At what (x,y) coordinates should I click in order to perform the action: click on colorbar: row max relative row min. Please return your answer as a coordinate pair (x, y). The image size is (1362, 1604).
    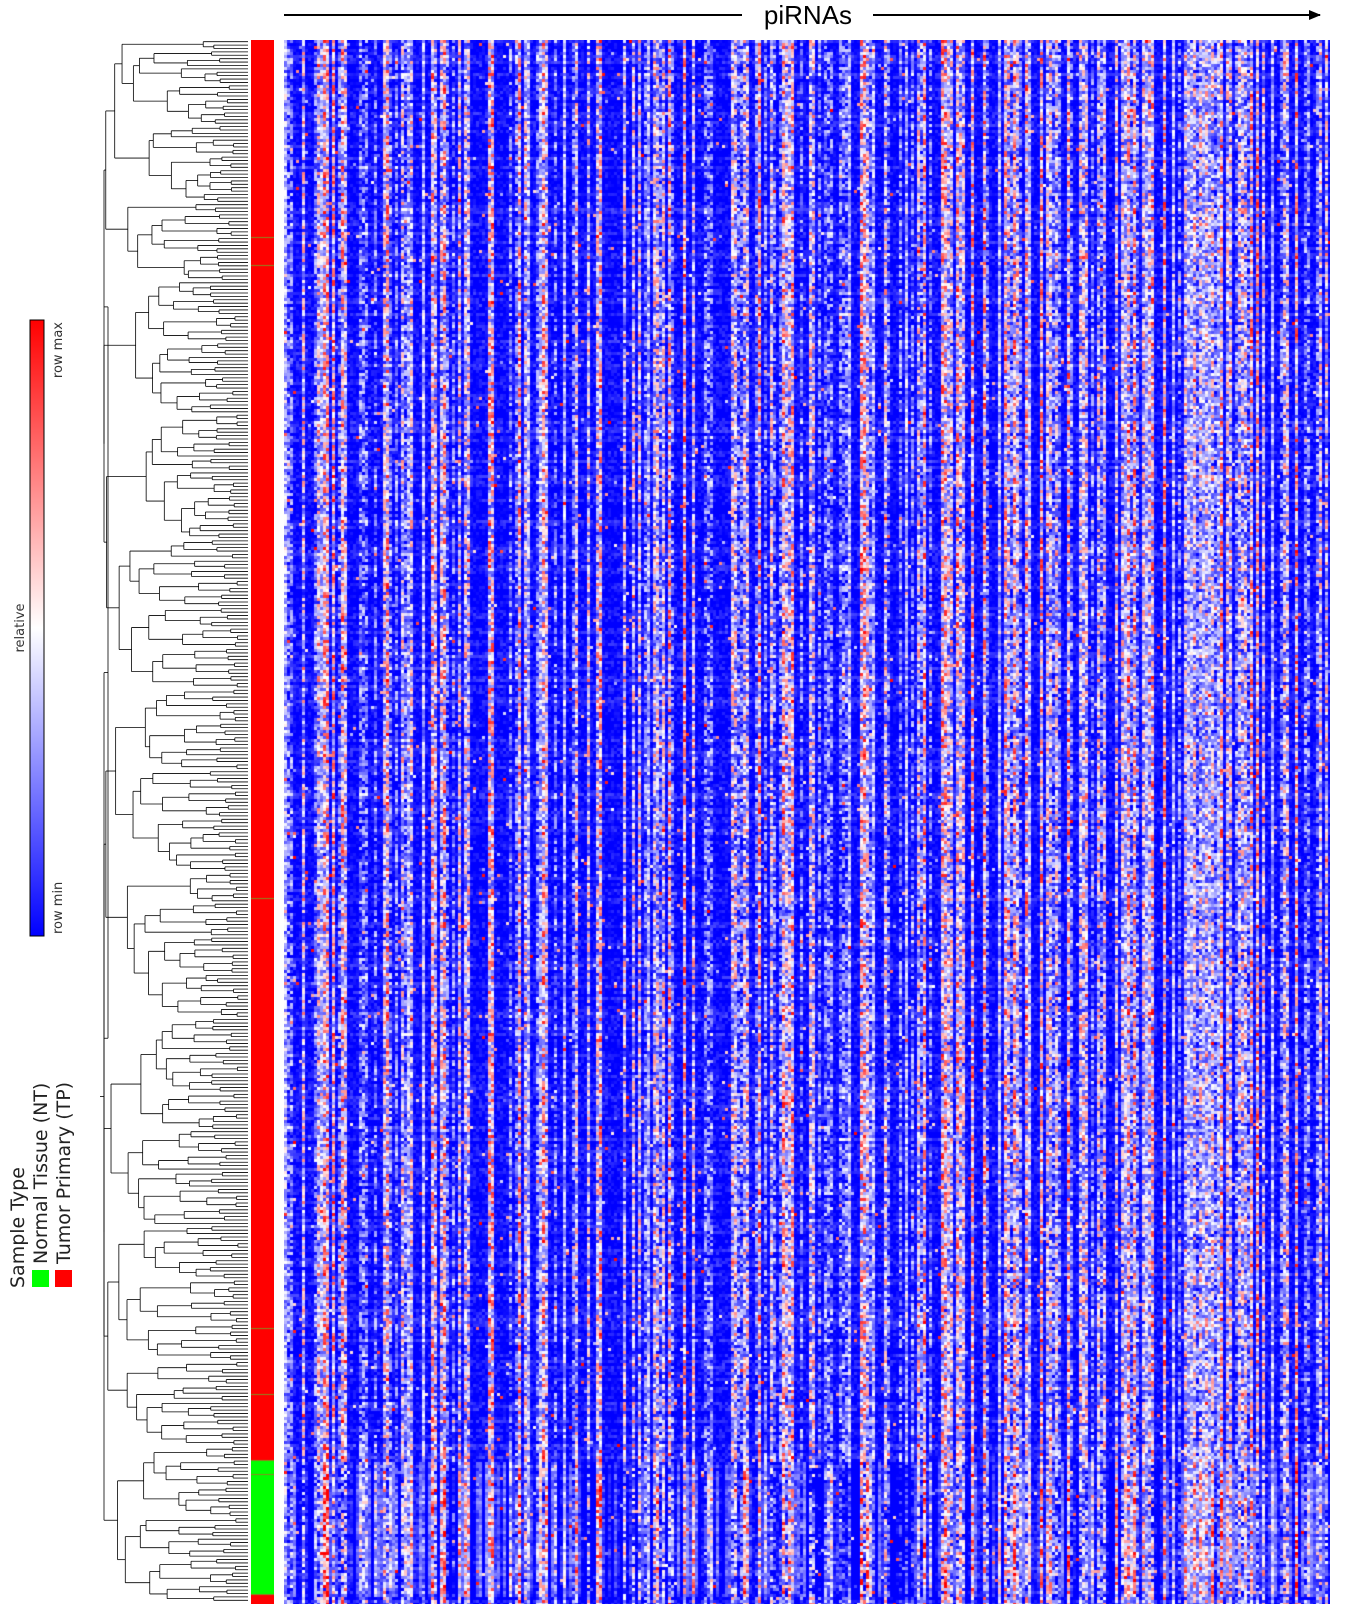
    Looking at the image, I should click on (39, 628).